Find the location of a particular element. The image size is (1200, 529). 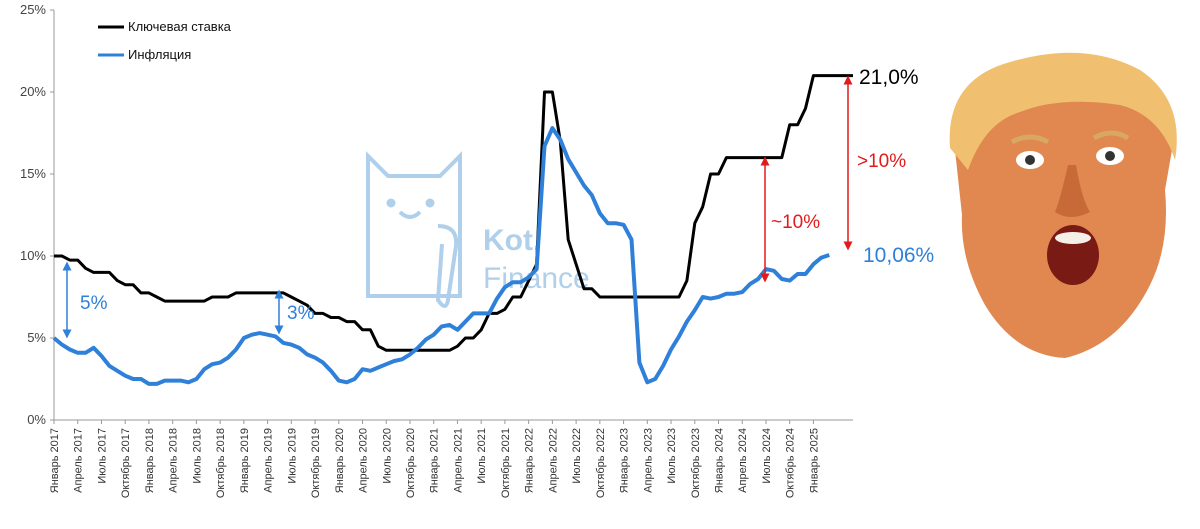

x-tick-label: Январь 2021 is located at coordinates (435, 460).